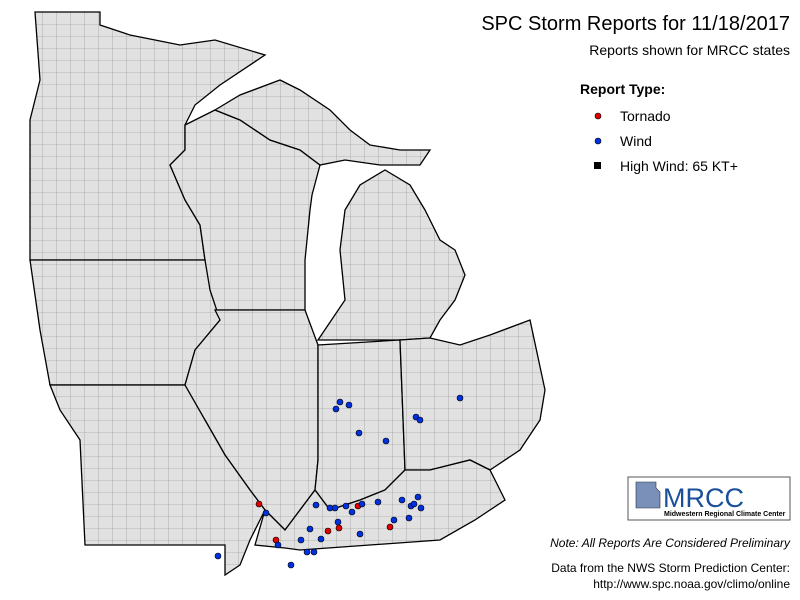 The width and height of the screenshot is (800, 600). What do you see at coordinates (157, 480) in the screenshot?
I see `state-mo` at bounding box center [157, 480].